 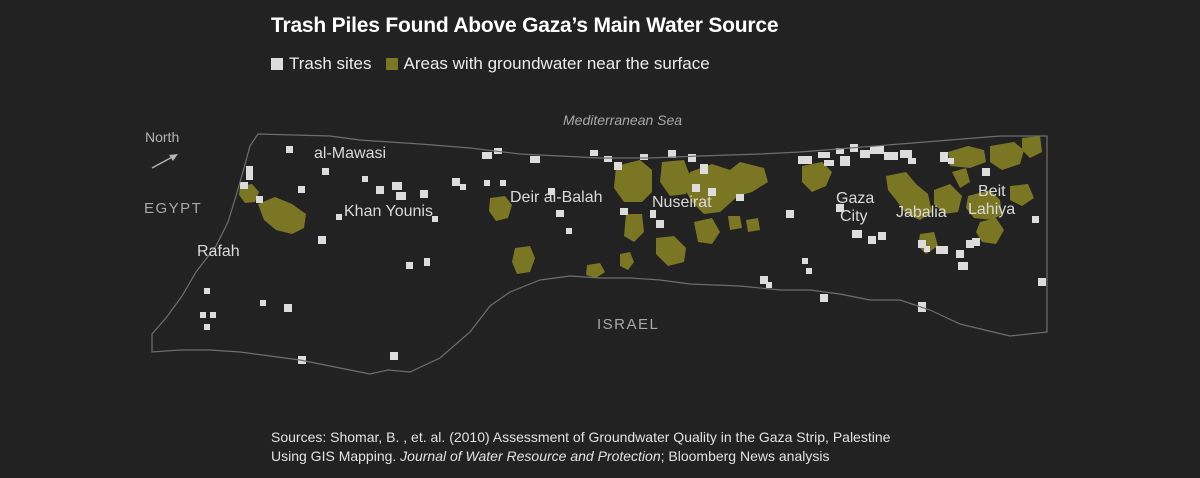 I want to click on city-label-jabalia: Jabalia, so click(x=921, y=212).